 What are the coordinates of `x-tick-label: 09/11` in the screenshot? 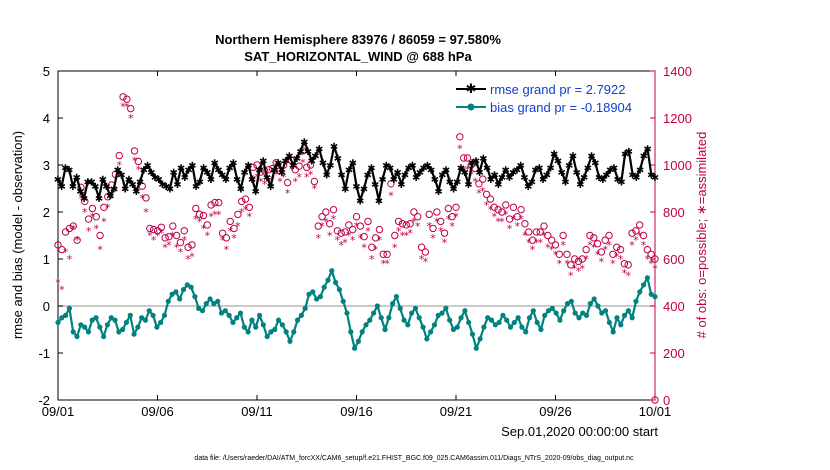 It's located at (257, 411).